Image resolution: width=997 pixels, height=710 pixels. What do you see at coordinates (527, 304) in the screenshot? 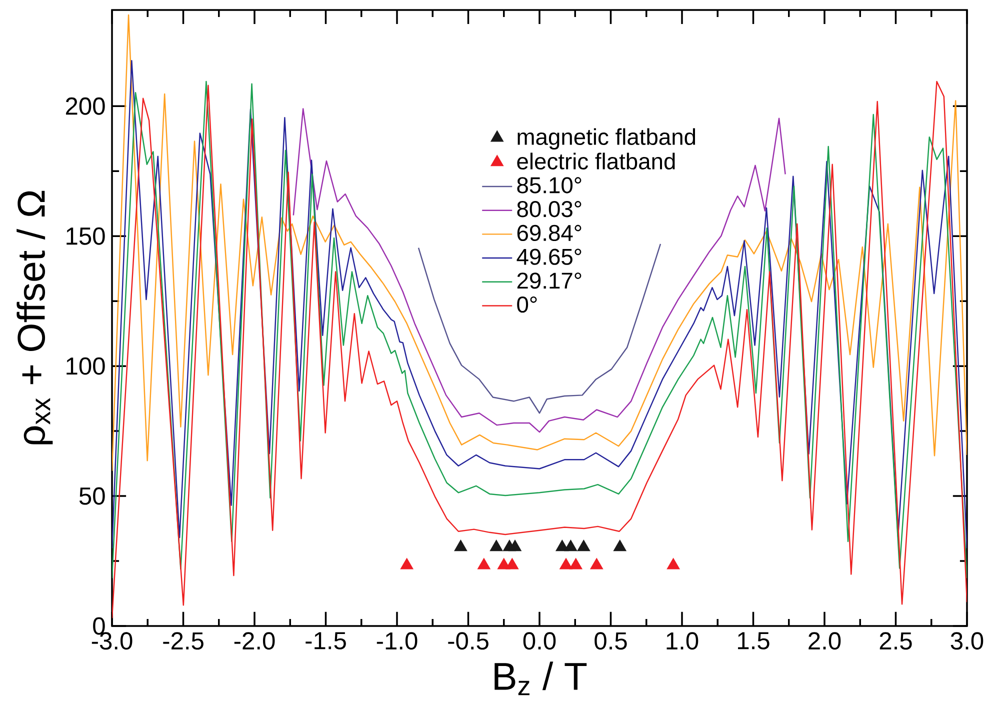
I see `legend-label: 0°` at bounding box center [527, 304].